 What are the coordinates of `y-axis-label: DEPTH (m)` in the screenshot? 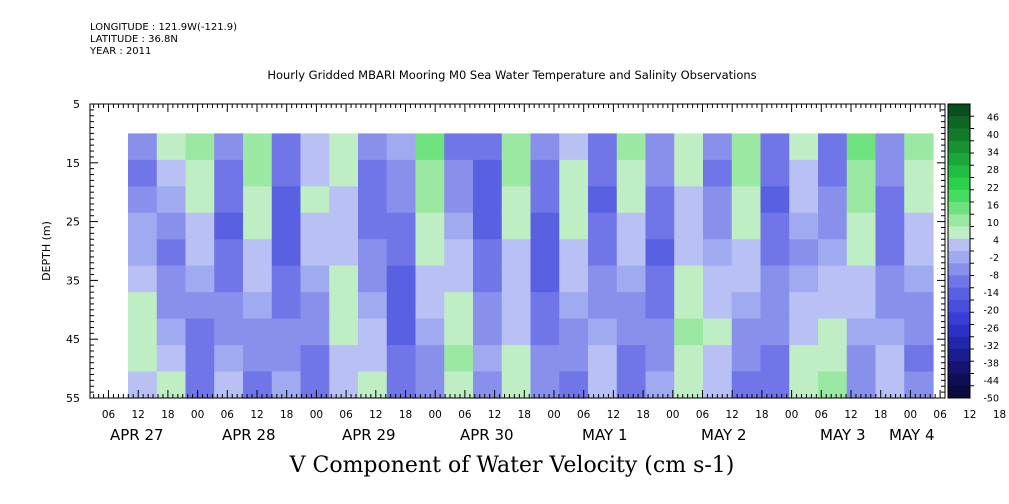 It's located at (46, 251).